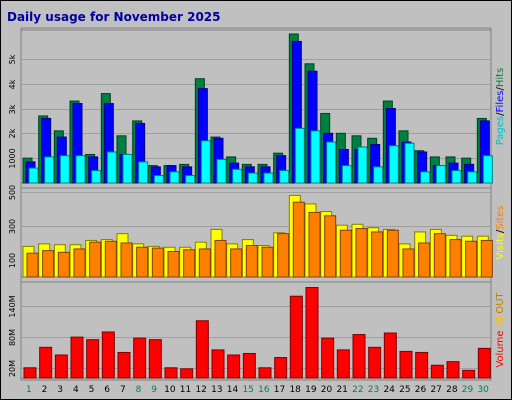  What do you see at coordinates (500, 348) in the screenshot?
I see `legend-entry: Volume` at bounding box center [500, 348].